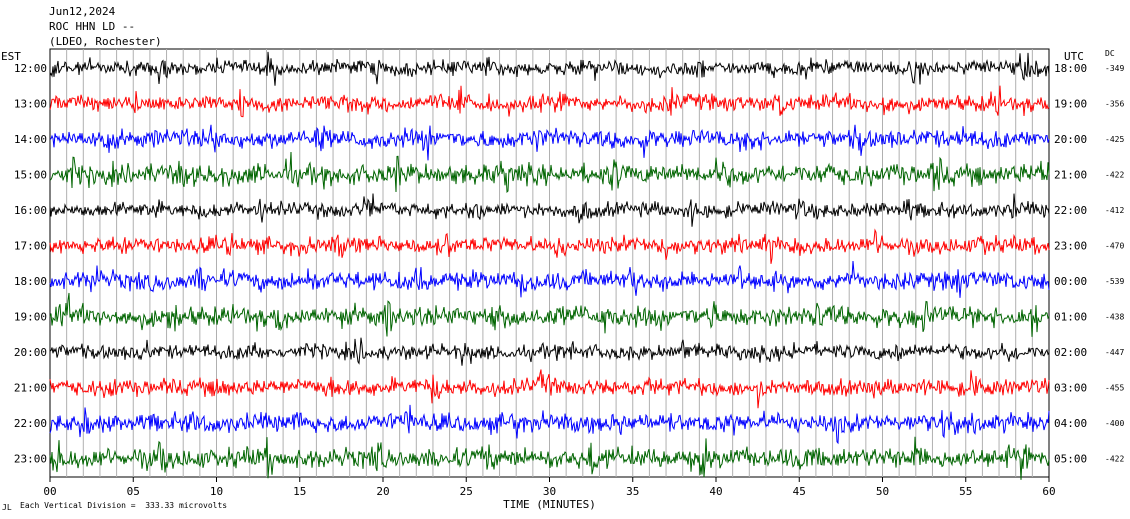 The width and height of the screenshot is (1130, 519). What do you see at coordinates (1114, 104) in the screenshot?
I see `dc-offset-label: -356` at bounding box center [1114, 104].